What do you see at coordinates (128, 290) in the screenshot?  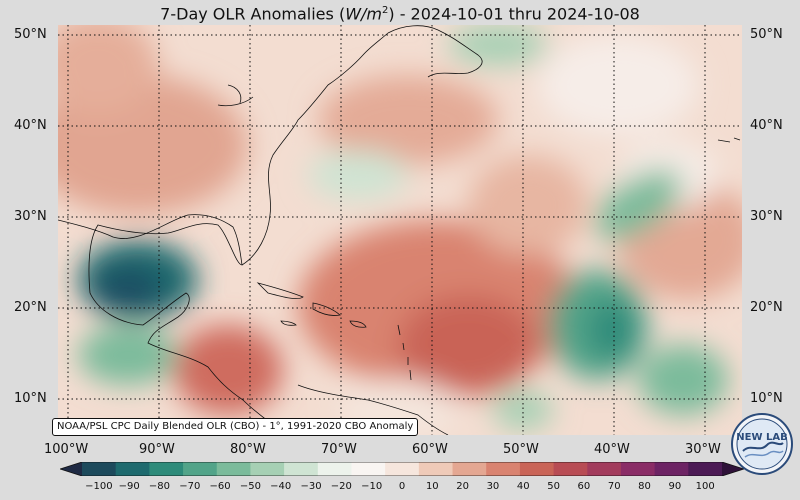 I see `anomaly-negative-gulf-core` at bounding box center [128, 290].